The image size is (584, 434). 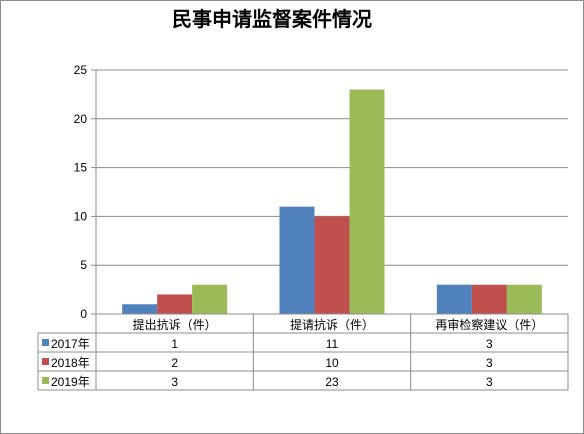 I want to click on data-label: 10, so click(x=332, y=363).